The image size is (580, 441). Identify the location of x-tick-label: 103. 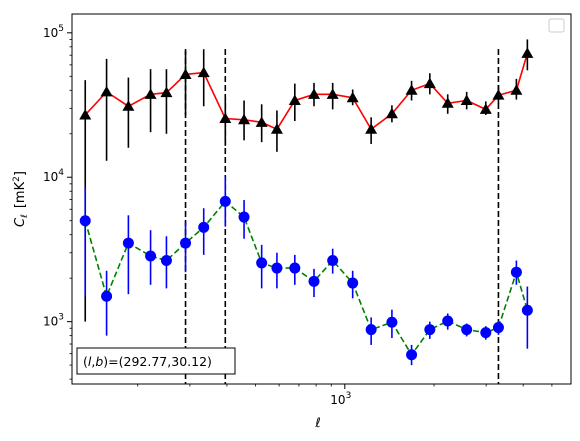
(340, 399).